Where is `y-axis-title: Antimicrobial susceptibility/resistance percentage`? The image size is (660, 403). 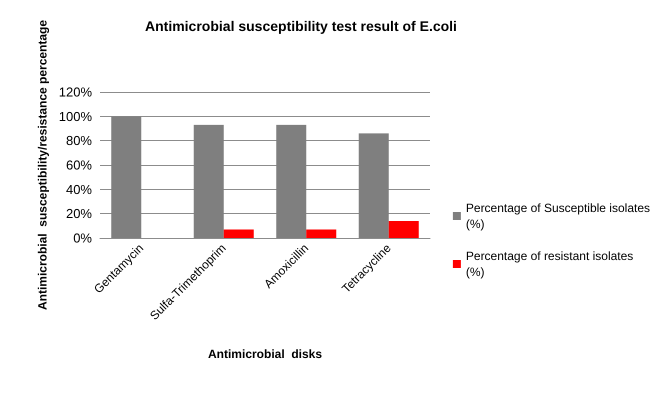
y-axis-title: Antimicrobial susceptibility/resistance percentage is located at coordinates (43, 165).